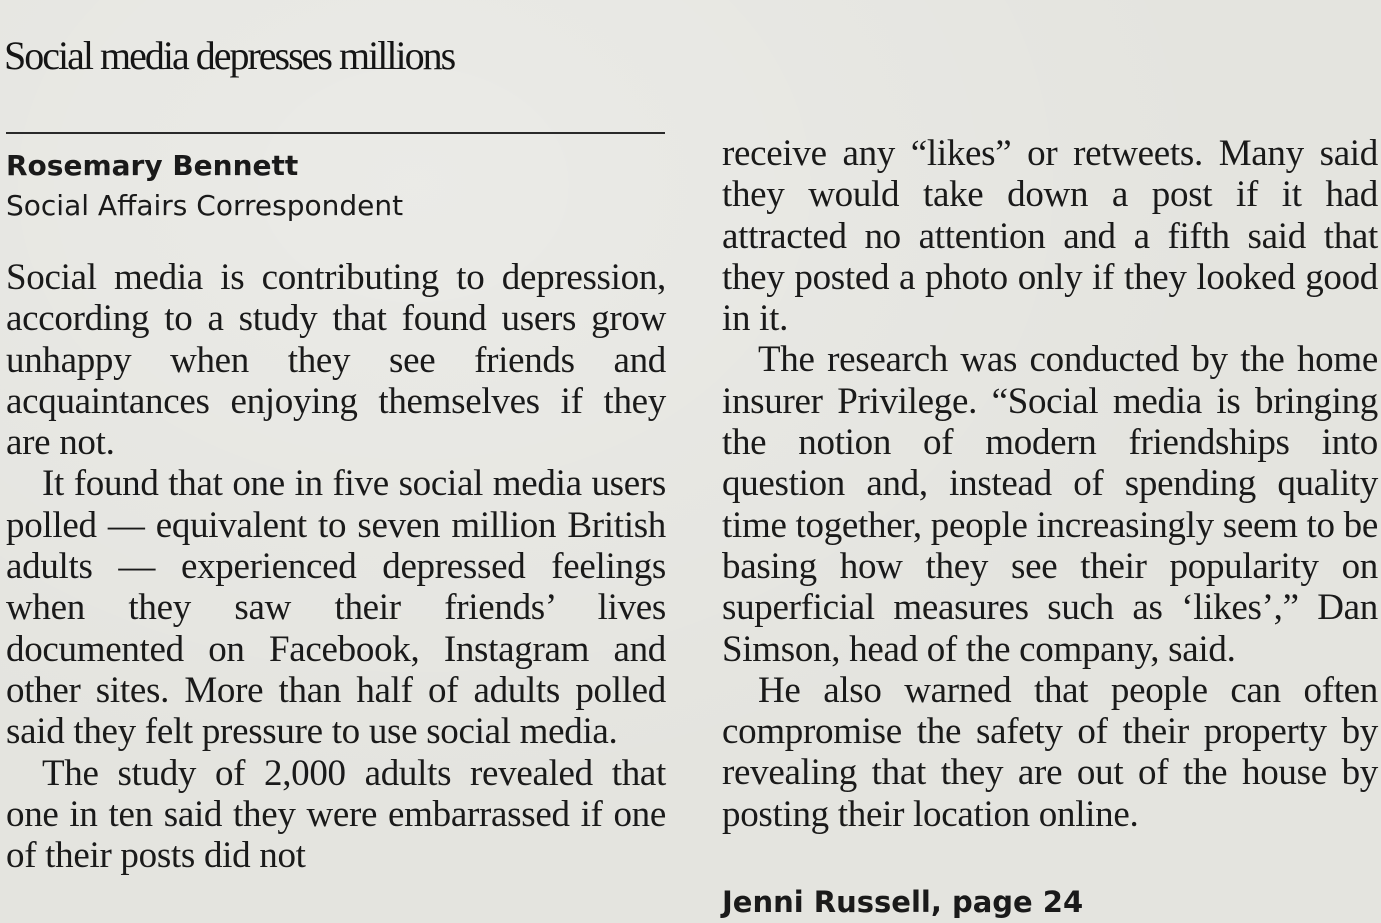 The width and height of the screenshot is (1381, 923). What do you see at coordinates (152, 165) in the screenshot?
I see `byline-author: Rosemary Bennett` at bounding box center [152, 165].